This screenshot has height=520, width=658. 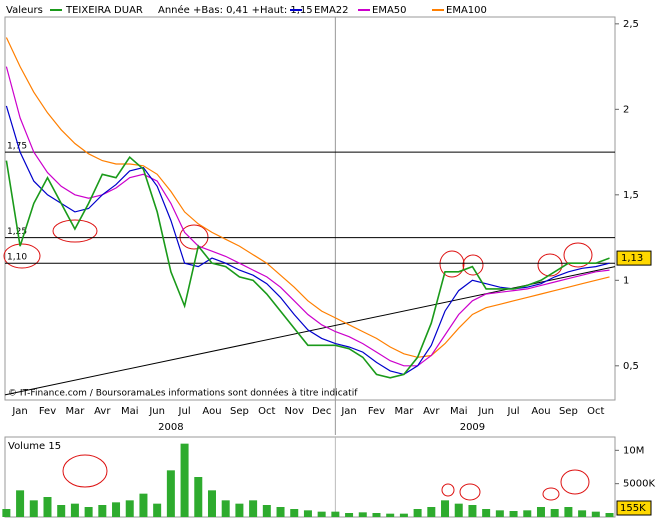 I want to click on level-label: 1,25, so click(x=17, y=232).